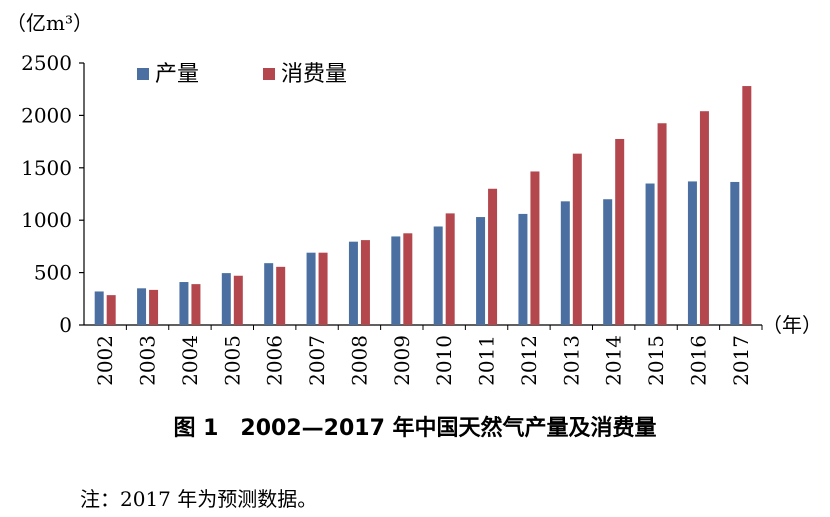  I want to click on legend-label: 产量, so click(177, 74).